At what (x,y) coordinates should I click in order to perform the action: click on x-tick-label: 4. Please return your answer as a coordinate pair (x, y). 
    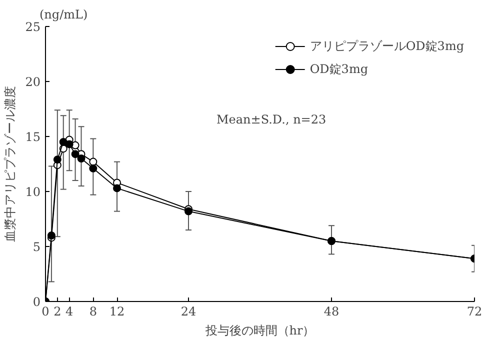
    Looking at the image, I should click on (70, 311).